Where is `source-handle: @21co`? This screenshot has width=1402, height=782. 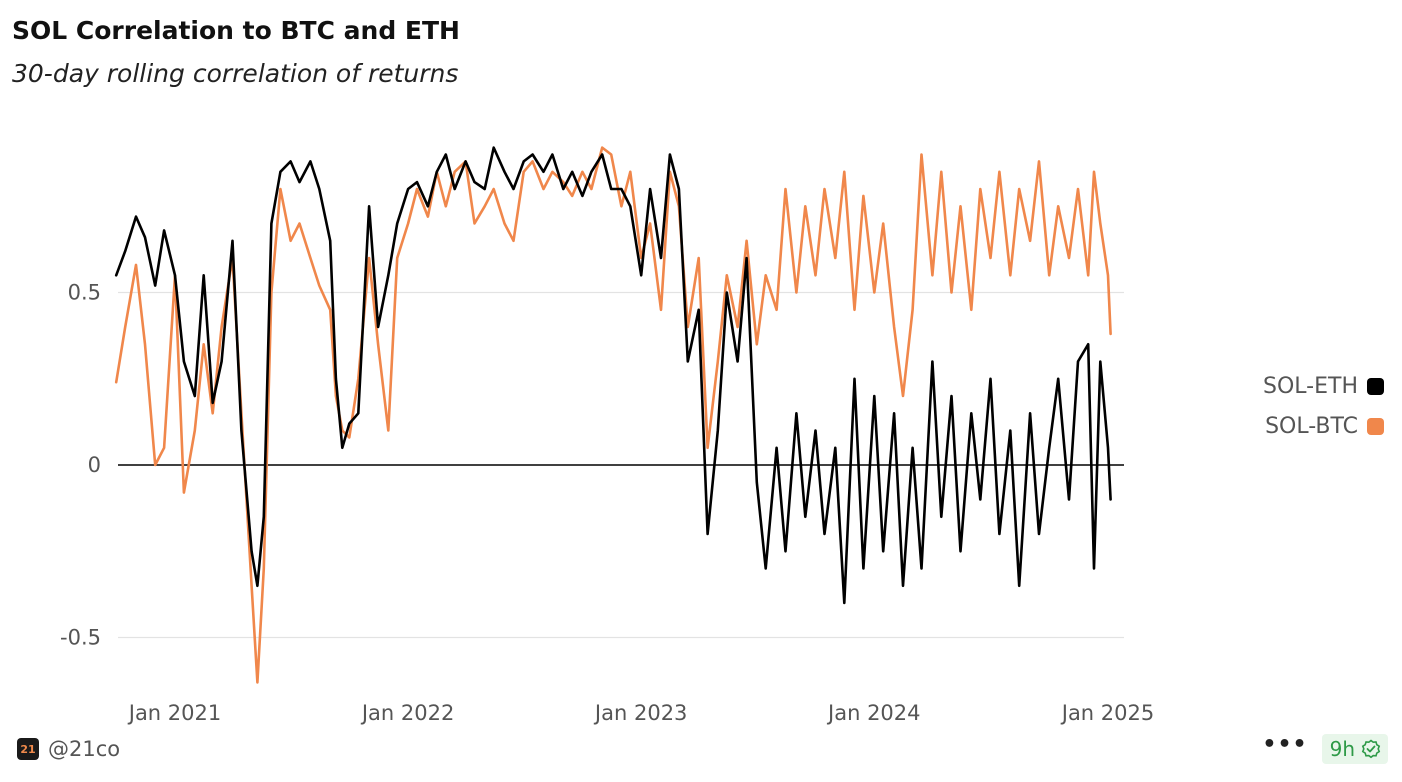
source-handle: @21co is located at coordinates (84, 749).